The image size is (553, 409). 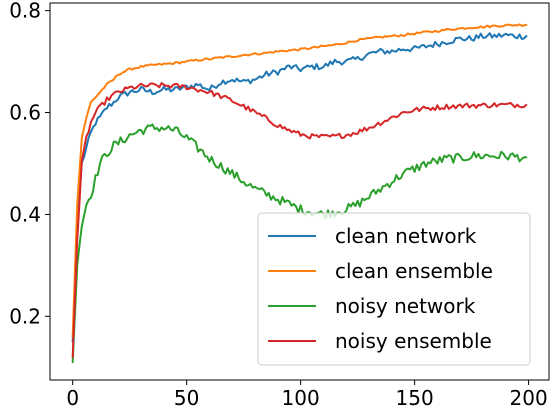 I want to click on x-tick-label: 50, so click(x=186, y=397).